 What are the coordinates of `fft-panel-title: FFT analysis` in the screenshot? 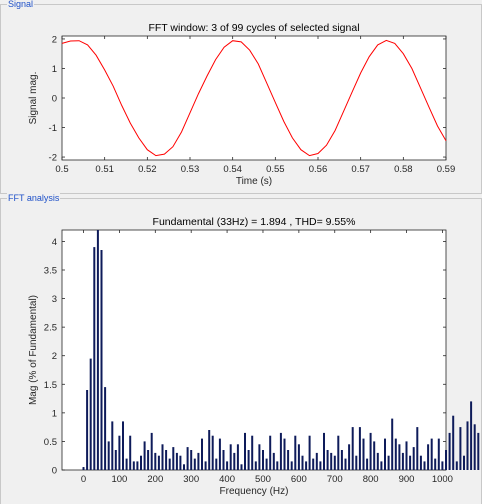 It's located at (34, 198).